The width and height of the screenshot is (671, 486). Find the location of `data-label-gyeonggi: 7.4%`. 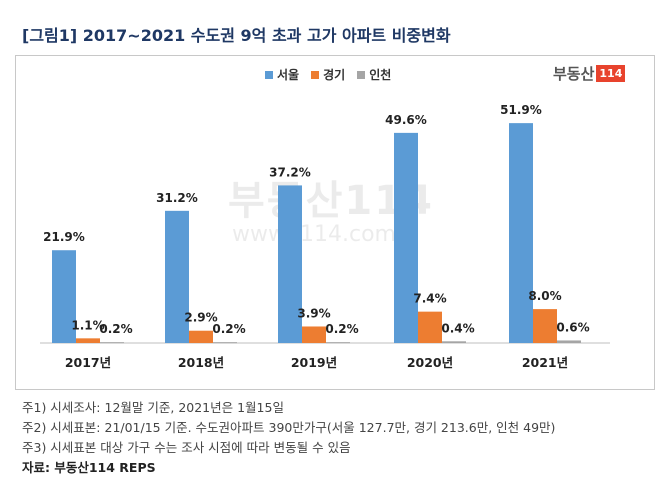

data-label-gyeonggi: 7.4% is located at coordinates (429, 299).